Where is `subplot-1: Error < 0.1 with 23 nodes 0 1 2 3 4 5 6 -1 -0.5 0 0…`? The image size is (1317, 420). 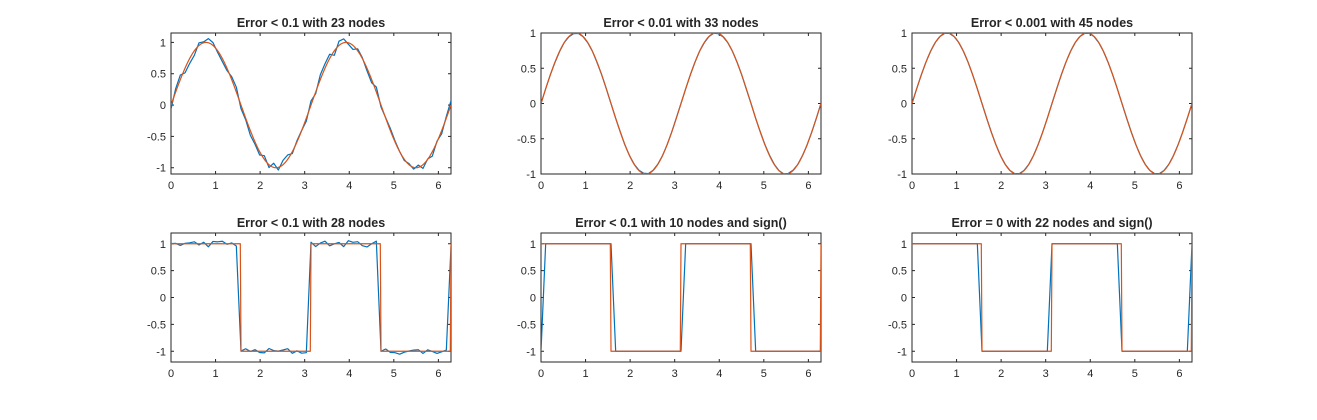
subplot-1: Error < 0.1 with 23 nodes 0 1 2 3 4 5 6 -1 -0.5 0 0… is located at coordinates (299, 104).